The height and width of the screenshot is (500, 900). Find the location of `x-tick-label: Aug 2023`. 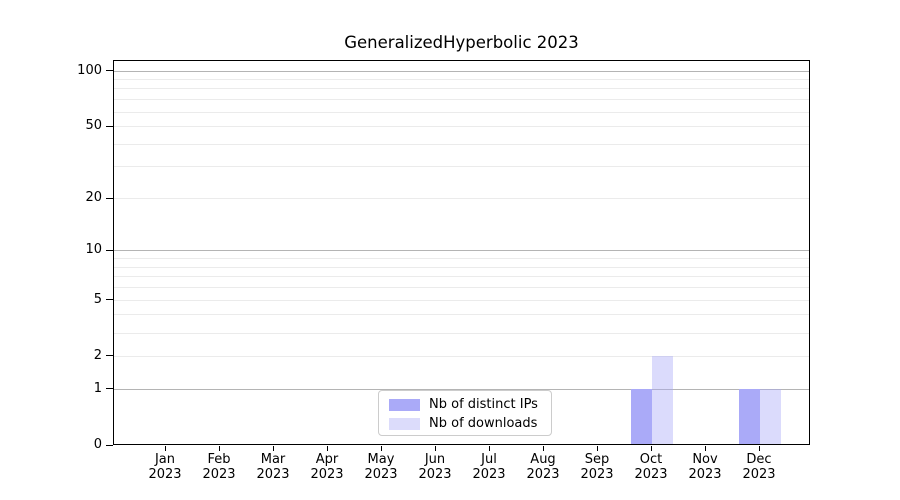

x-tick-label: Aug 2023 is located at coordinates (543, 467).